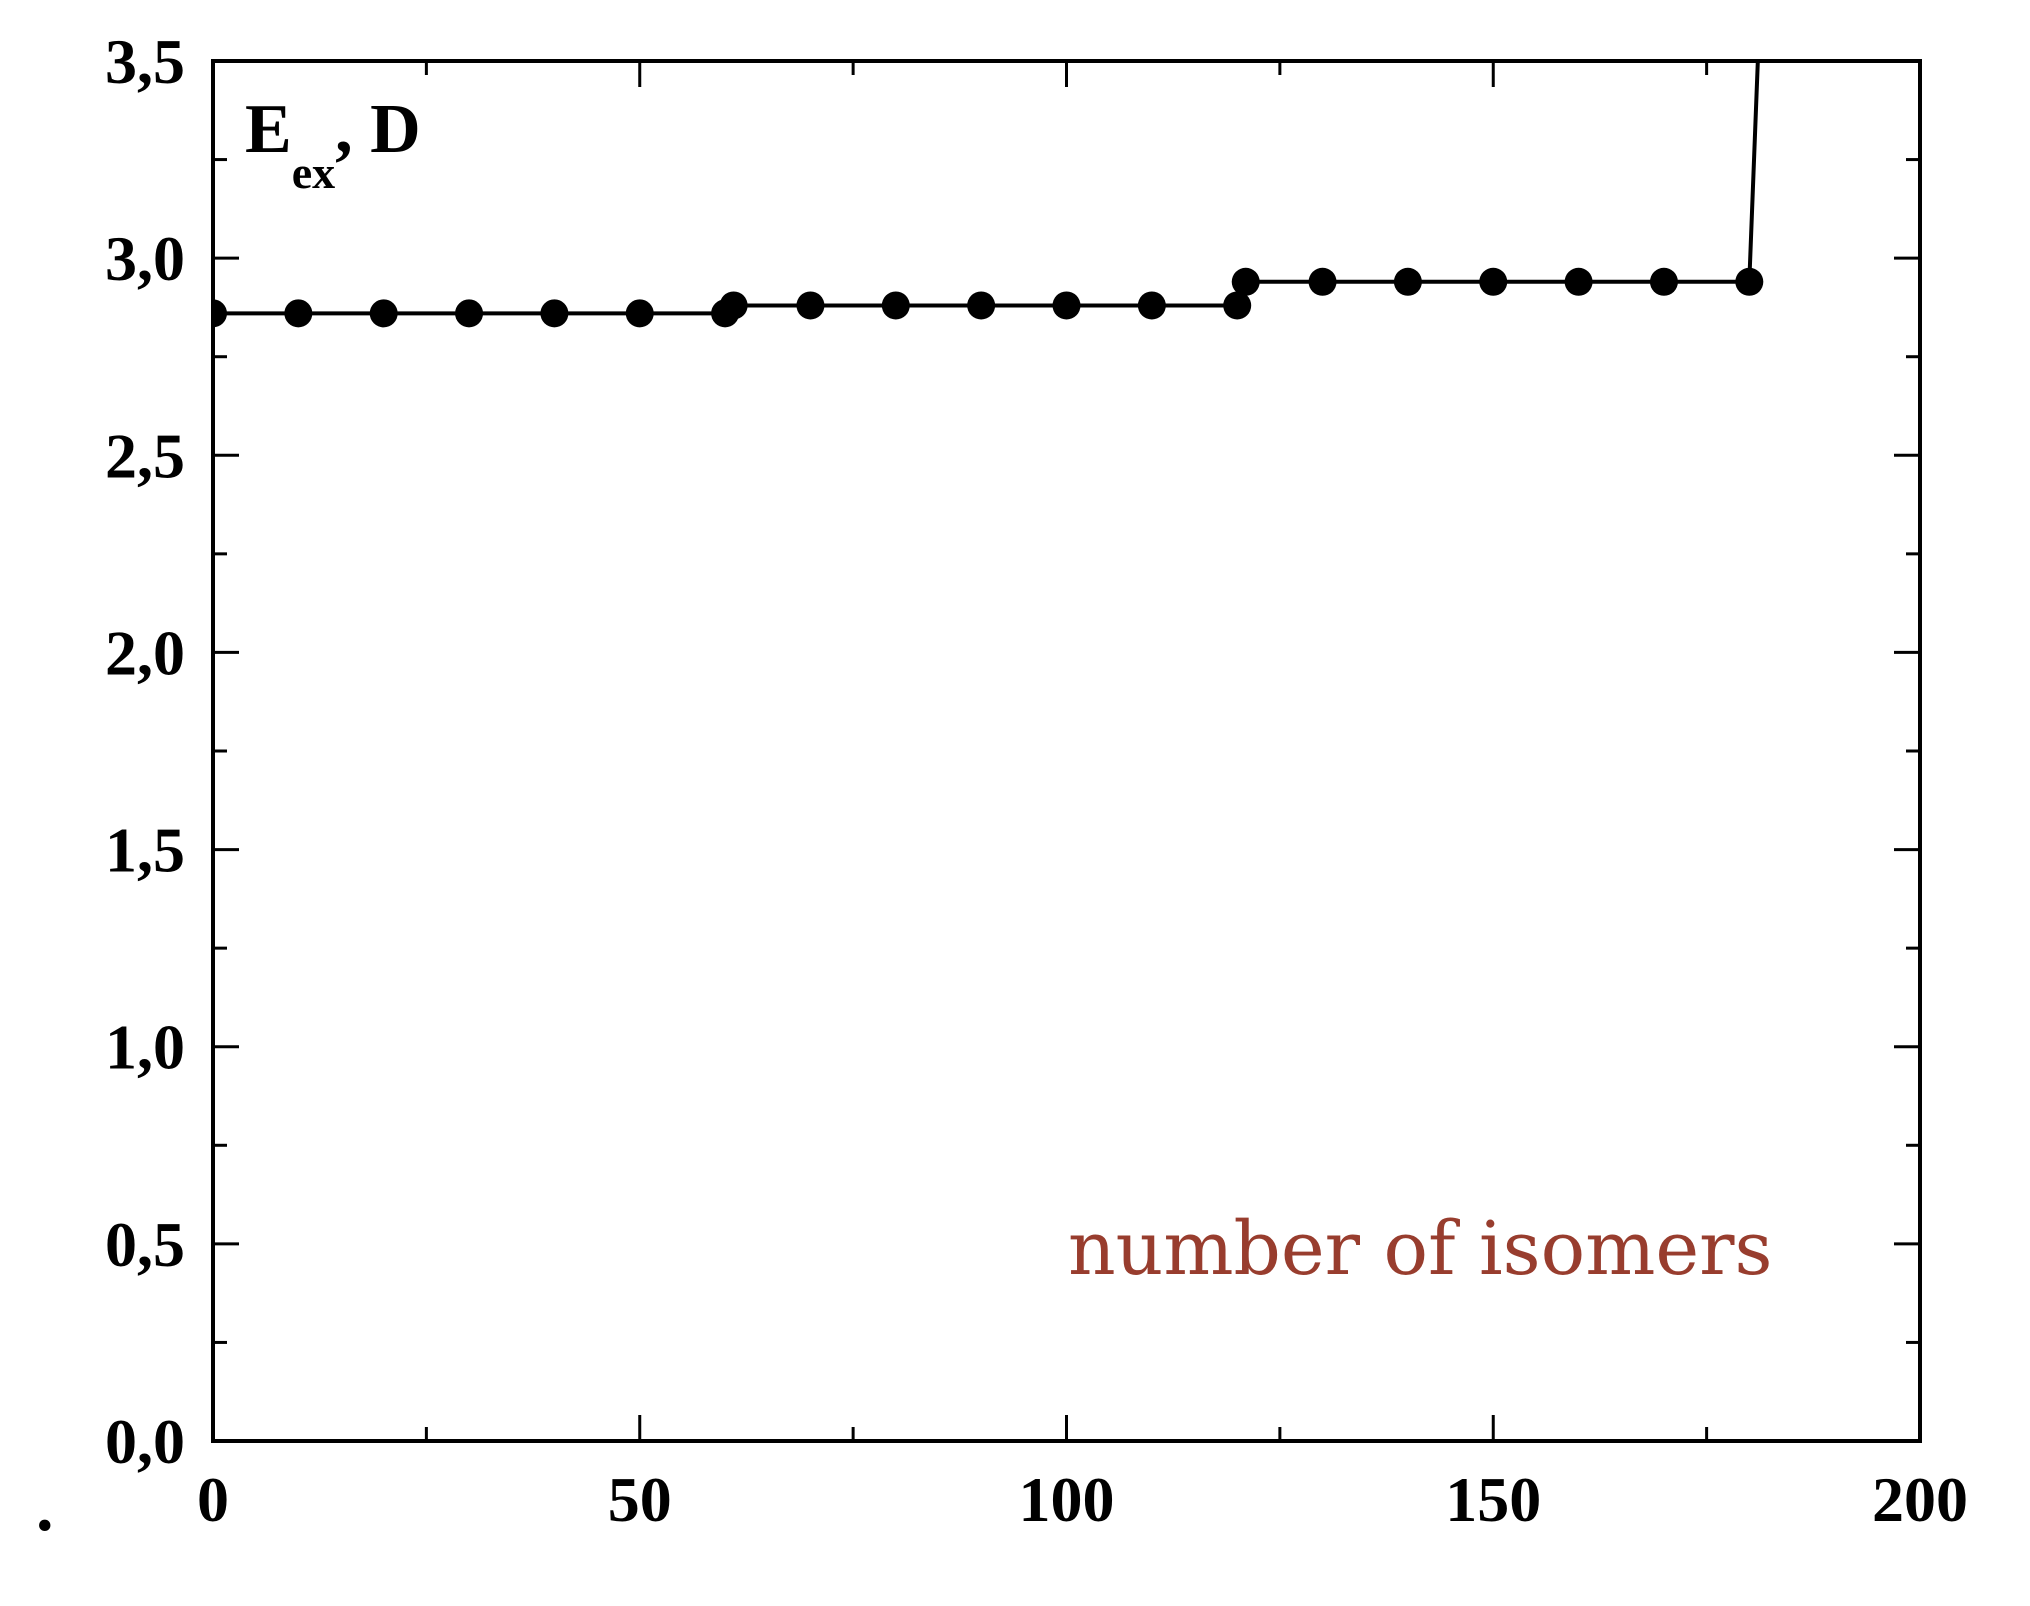 The image size is (2030, 1606). I want to click on y-tick-label: 1,0, so click(145, 1047).